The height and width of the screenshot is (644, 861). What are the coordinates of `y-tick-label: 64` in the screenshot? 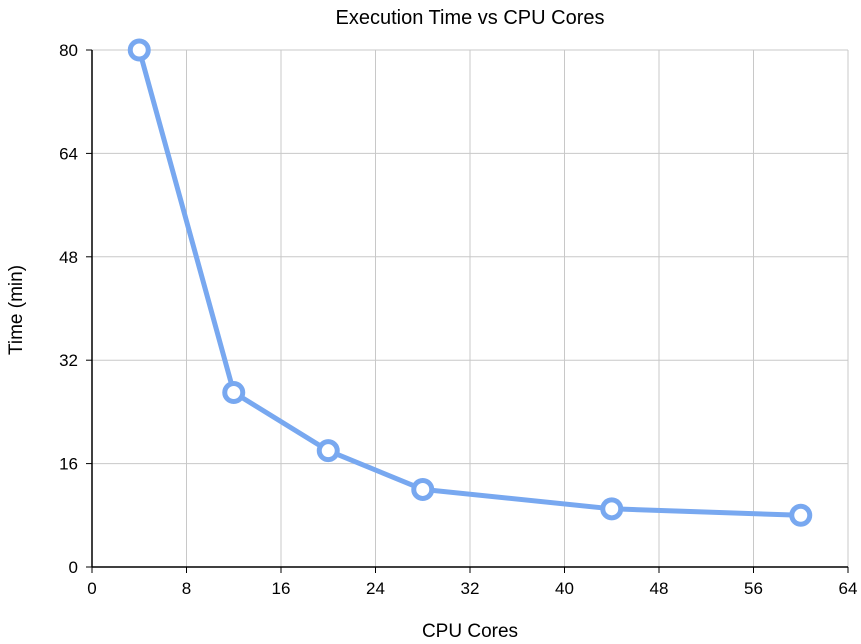 It's located at (68, 153).